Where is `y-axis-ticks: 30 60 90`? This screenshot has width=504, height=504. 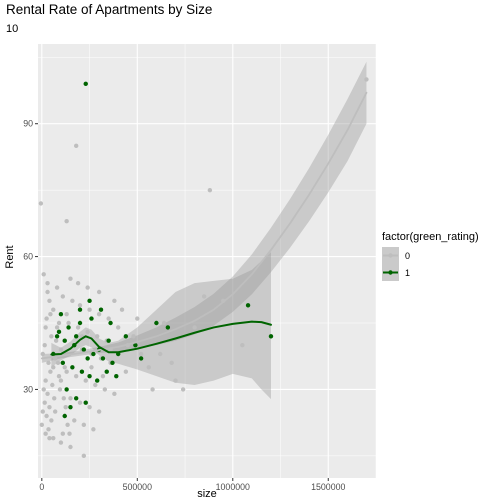 y-axis-ticks: 30 60 90 is located at coordinates (30, 256).